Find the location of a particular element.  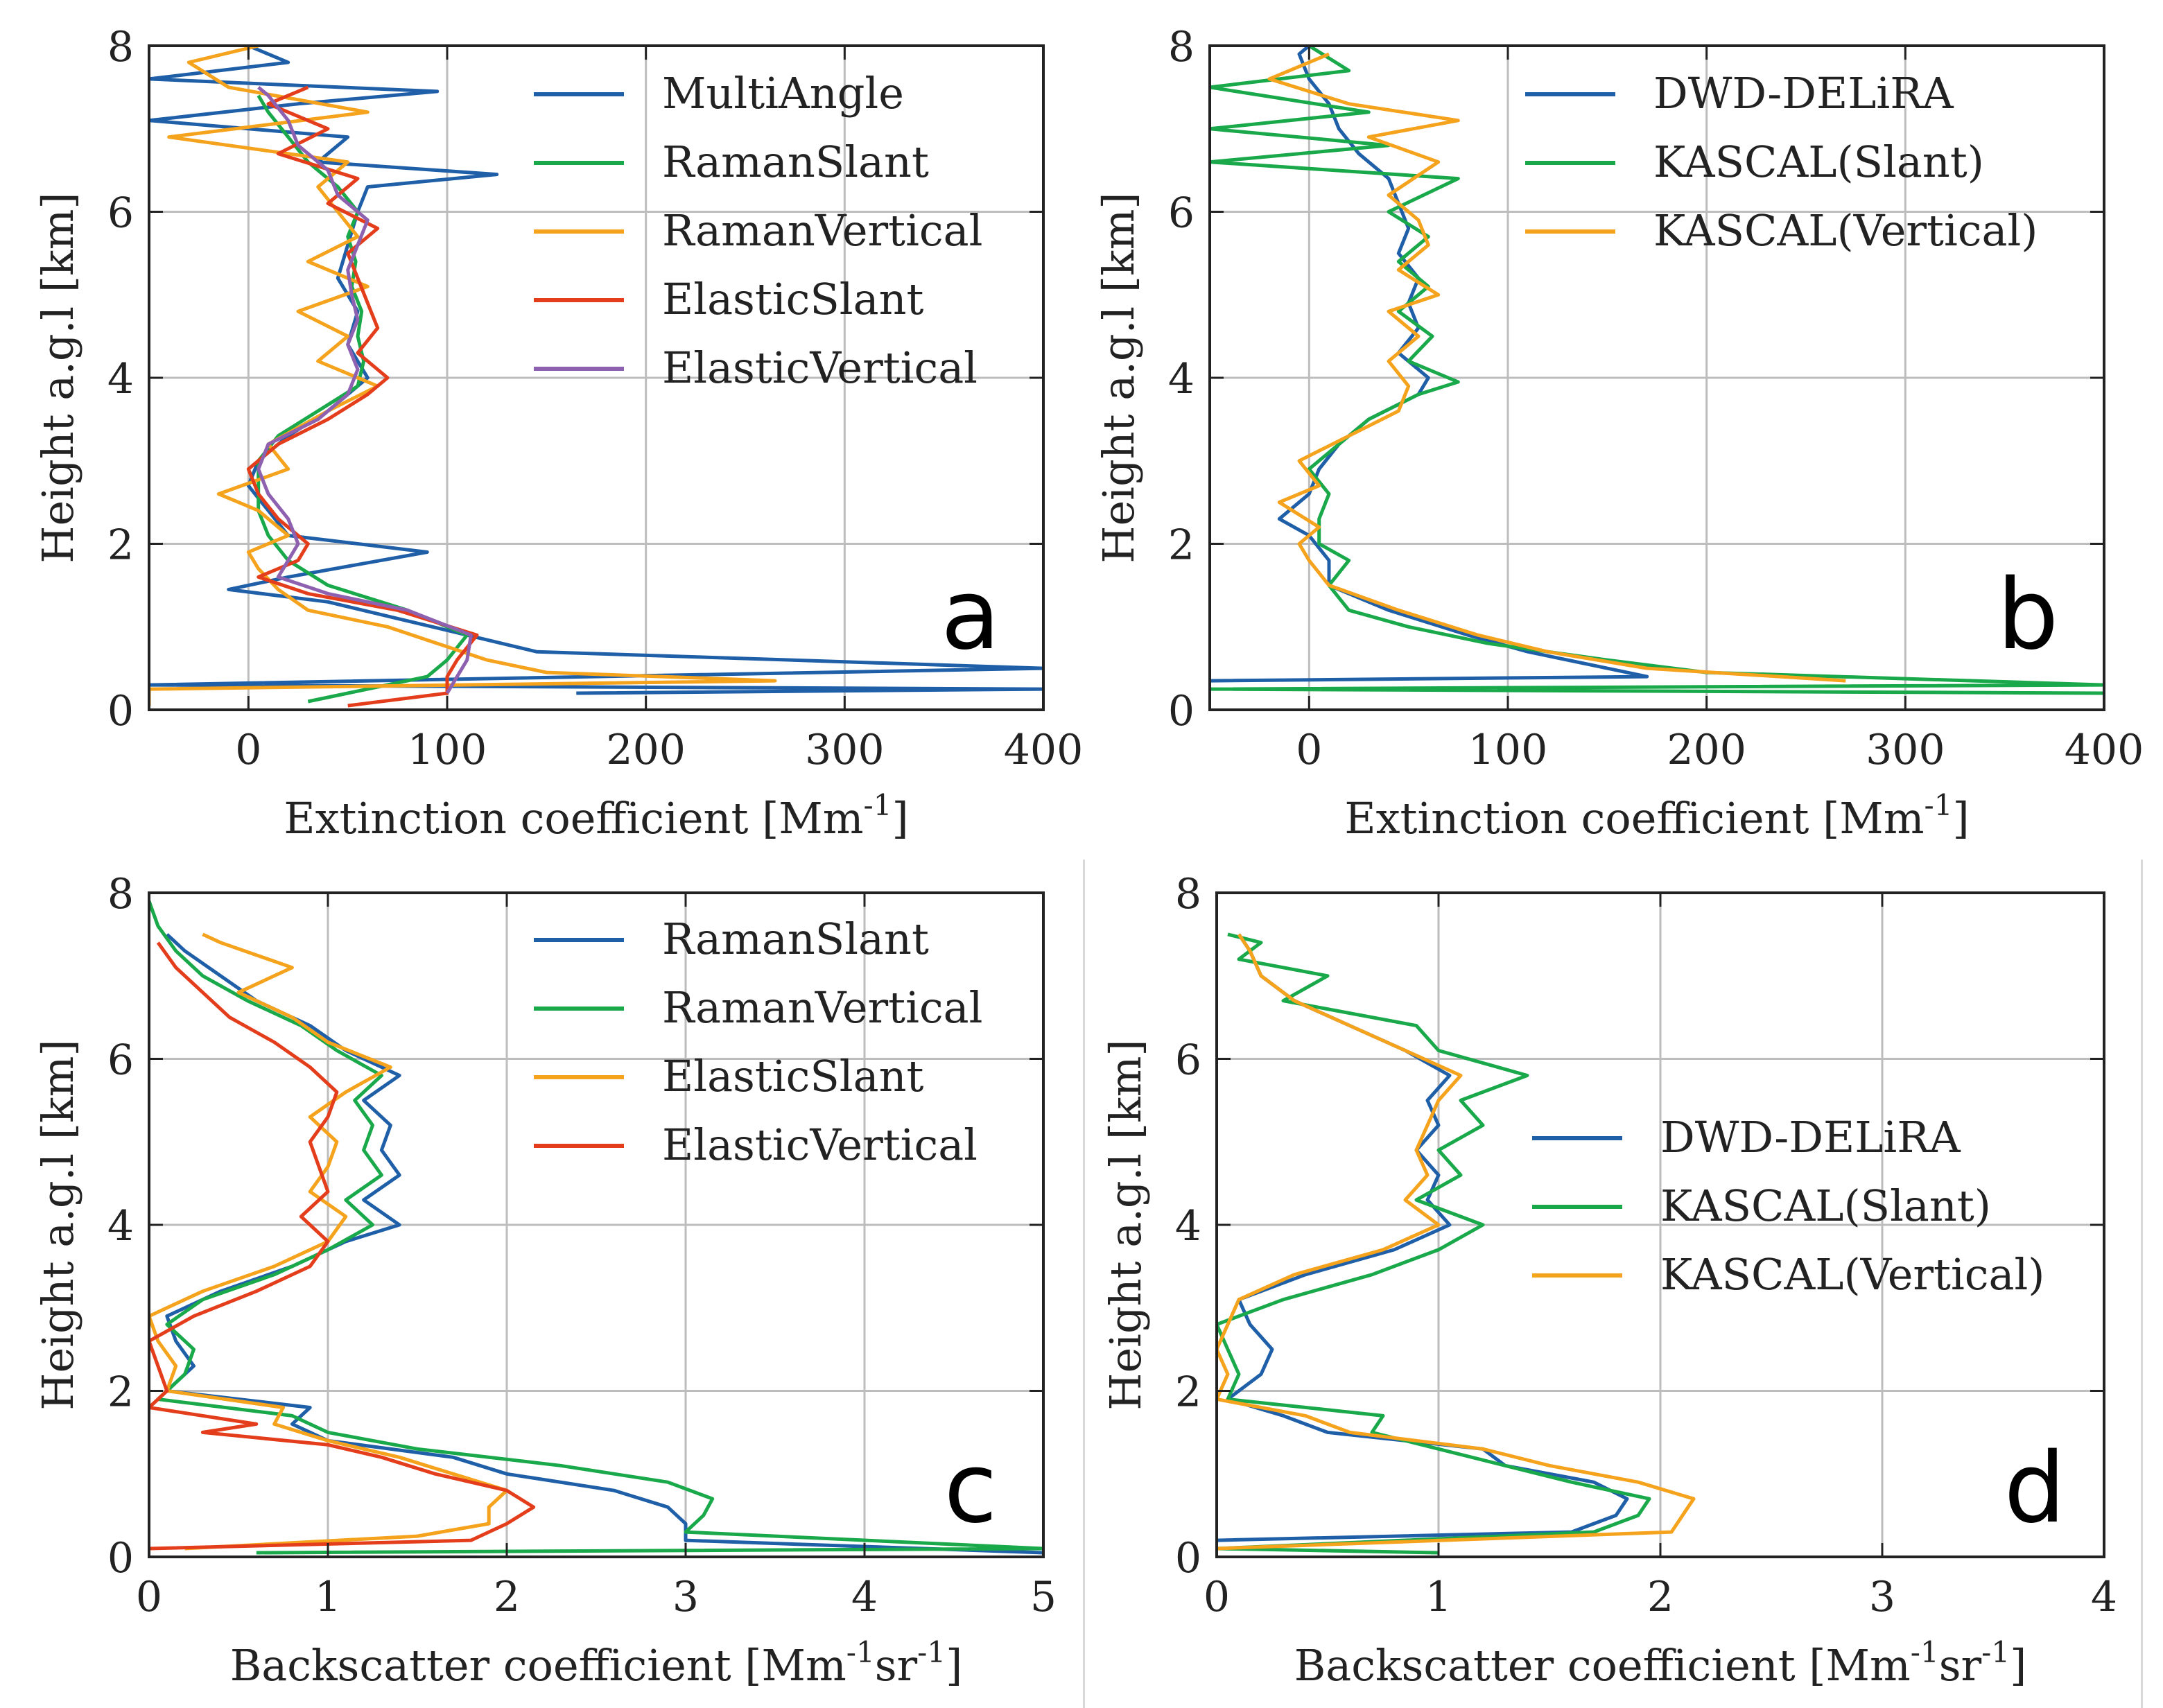

panel-d-legend: DWD-DELiRA KASCAL(Slant) KASCAL(Vertical) is located at coordinates (1788, 1206).